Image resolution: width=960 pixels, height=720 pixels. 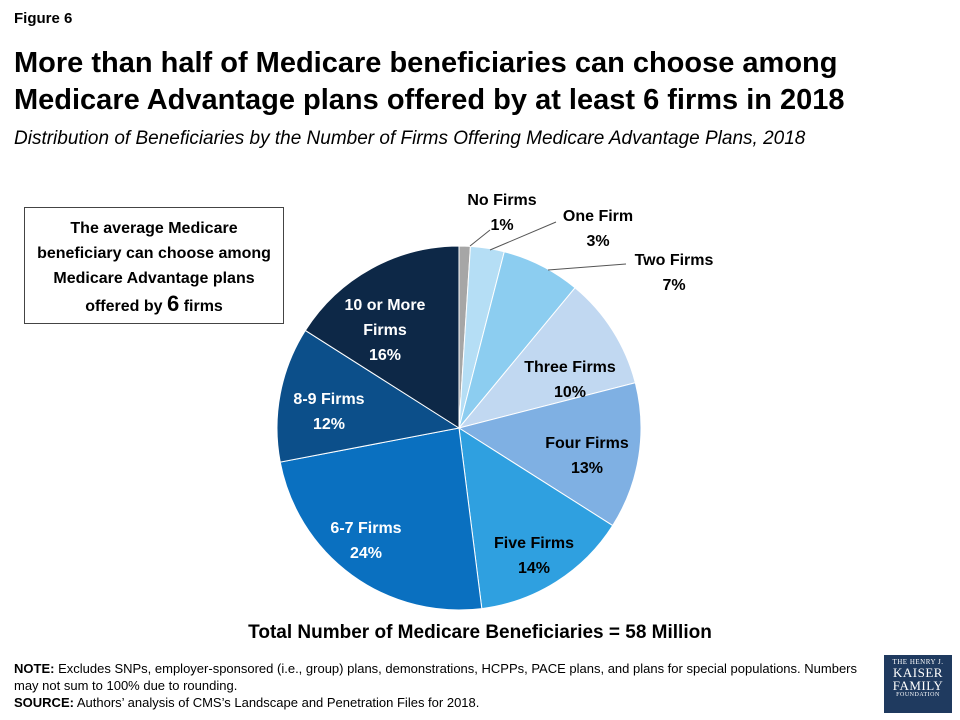 I want to click on slice-label: 8-9 Firms 12%, so click(x=328, y=412).